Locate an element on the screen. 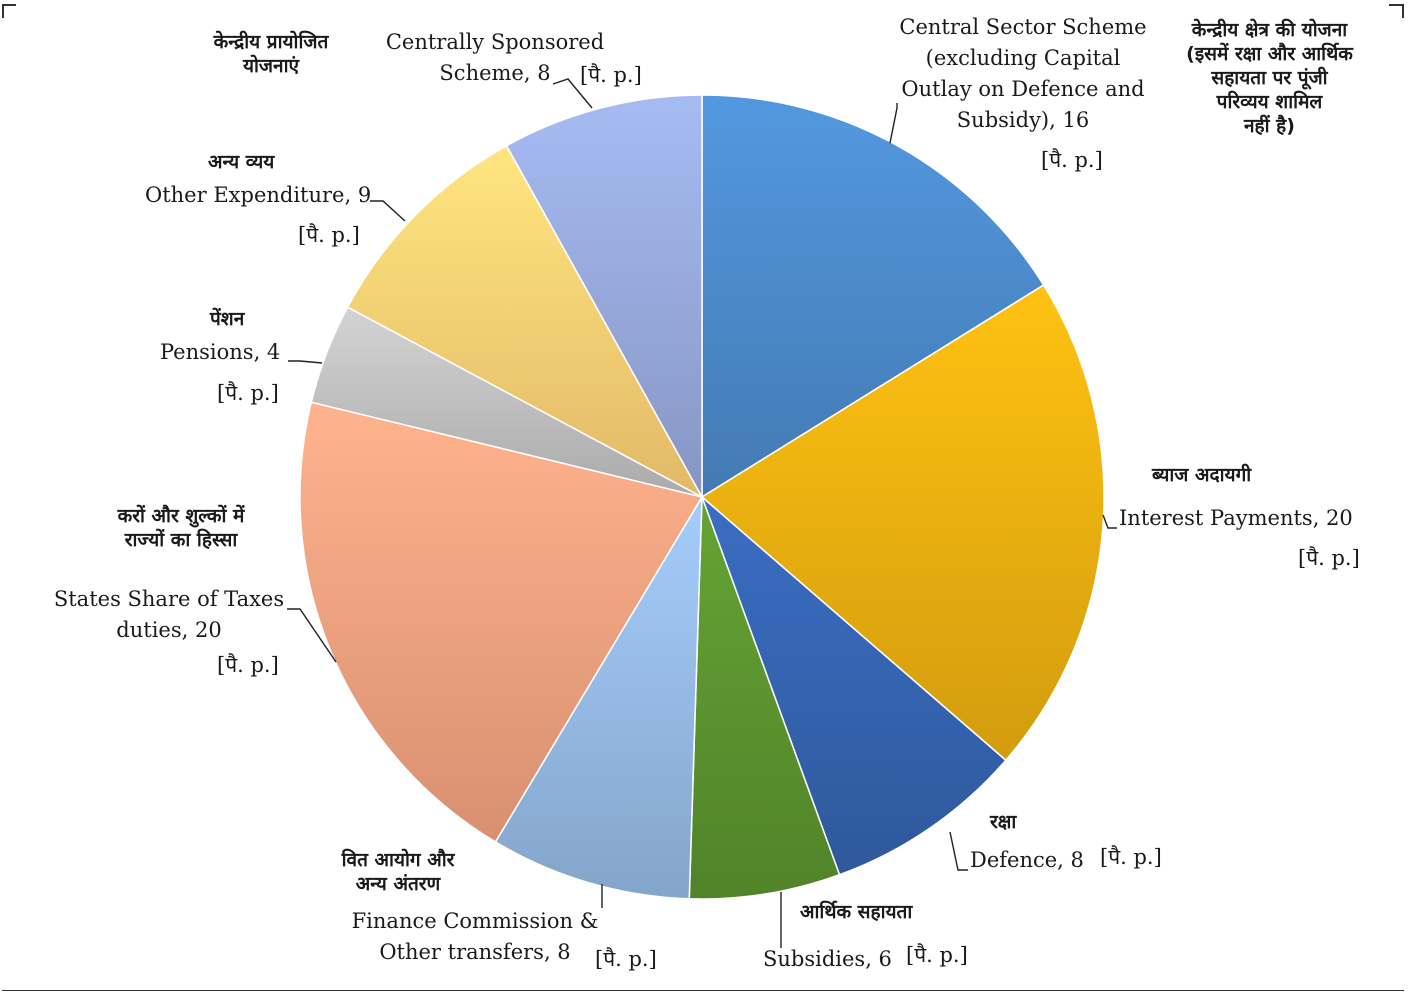 This screenshot has height=993, width=1408. leader-line-css is located at coordinates (572, 93).